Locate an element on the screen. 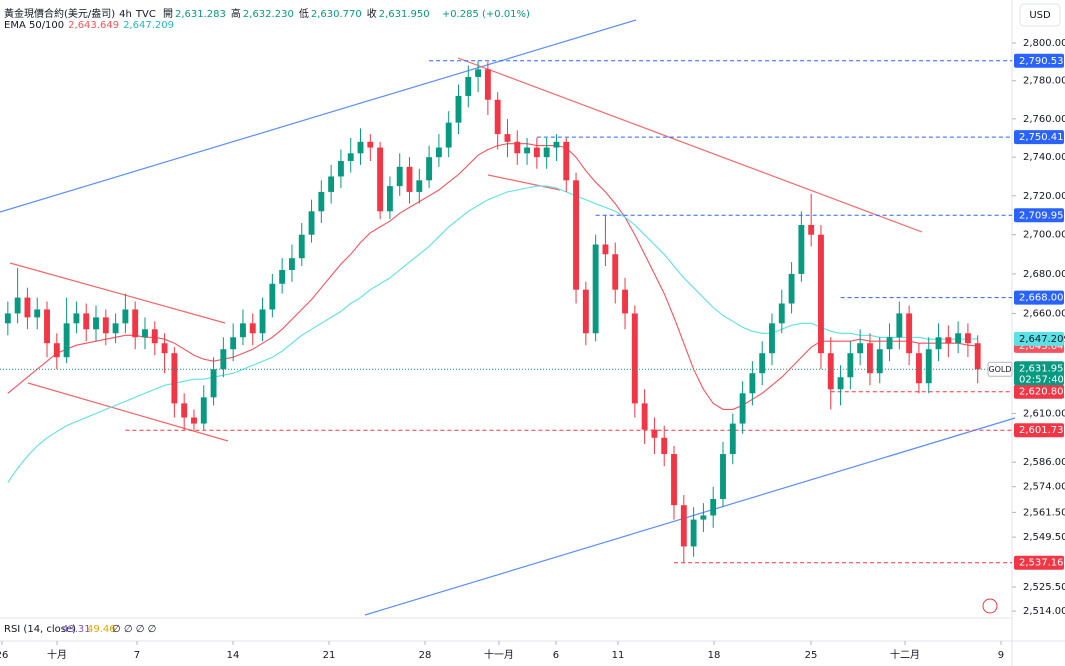 The image size is (1065, 666). alert-icon is located at coordinates (990, 606).